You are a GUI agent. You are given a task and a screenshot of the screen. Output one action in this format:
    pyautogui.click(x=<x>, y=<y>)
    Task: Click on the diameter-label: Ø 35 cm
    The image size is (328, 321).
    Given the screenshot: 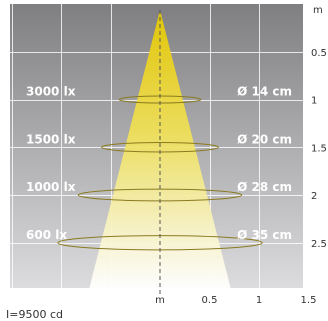 What is the action you would take?
    pyautogui.click(x=264, y=235)
    